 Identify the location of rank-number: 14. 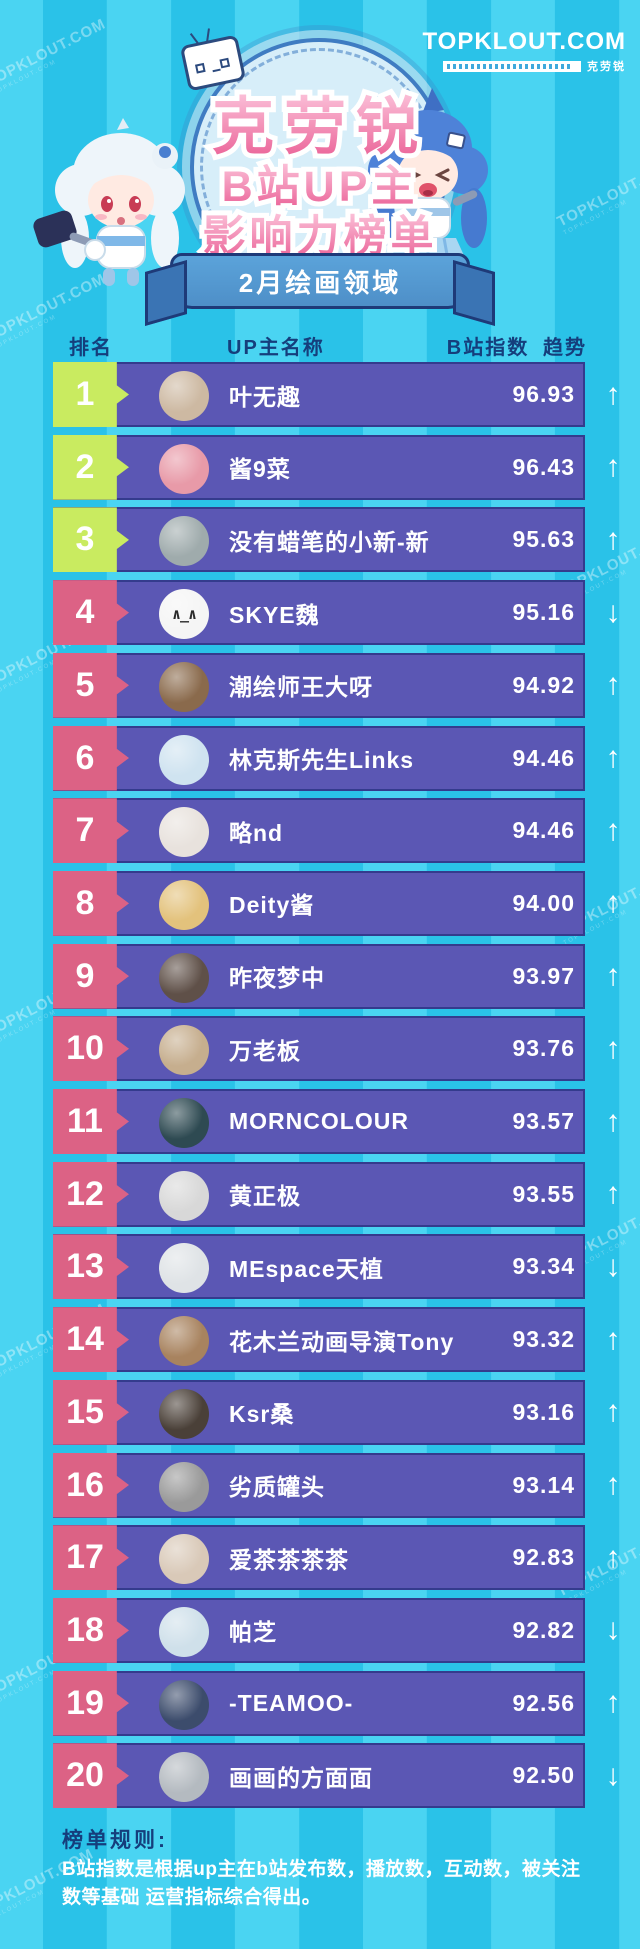
(85, 1339).